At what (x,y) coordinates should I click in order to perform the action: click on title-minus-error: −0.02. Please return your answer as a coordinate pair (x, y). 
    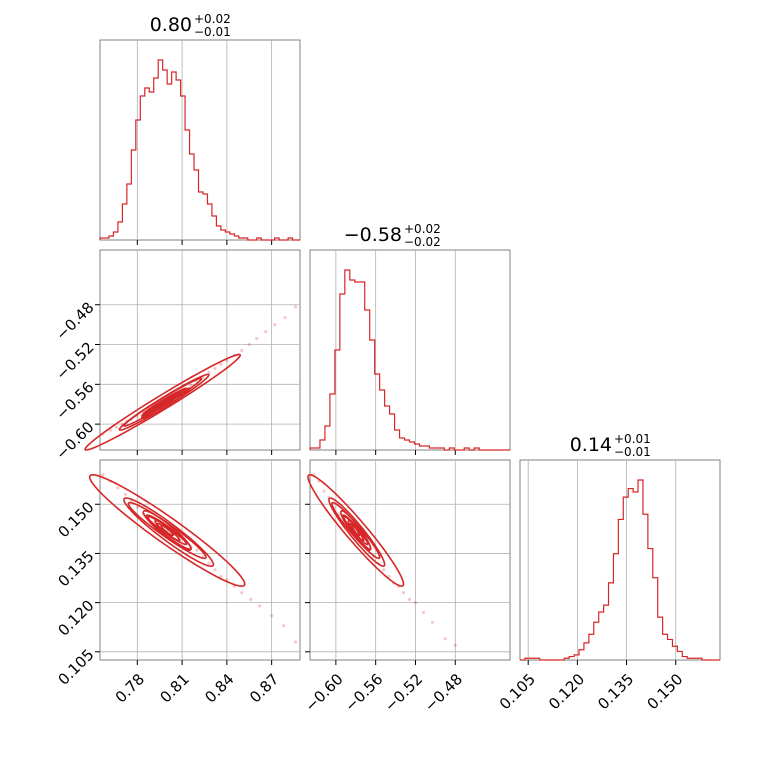
    Looking at the image, I should click on (422, 242).